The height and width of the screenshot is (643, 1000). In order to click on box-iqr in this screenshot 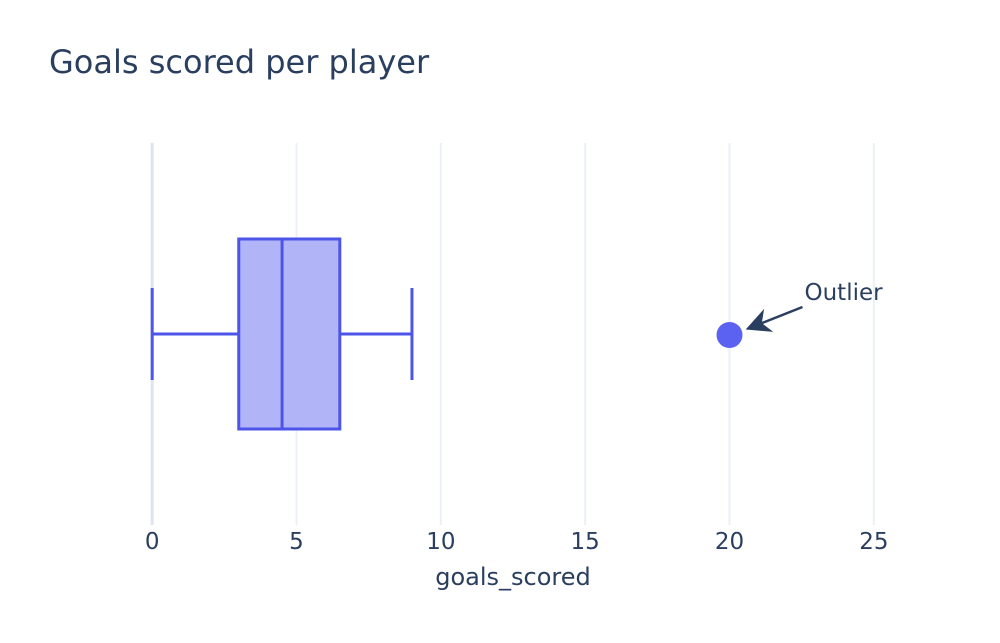, I will do `click(289, 334)`.